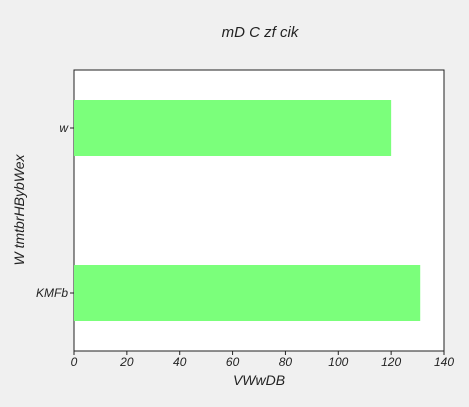 The width and height of the screenshot is (469, 407). What do you see at coordinates (19, 210) in the screenshot?
I see `y-axis-label: W tmtbrHBybWex` at bounding box center [19, 210].